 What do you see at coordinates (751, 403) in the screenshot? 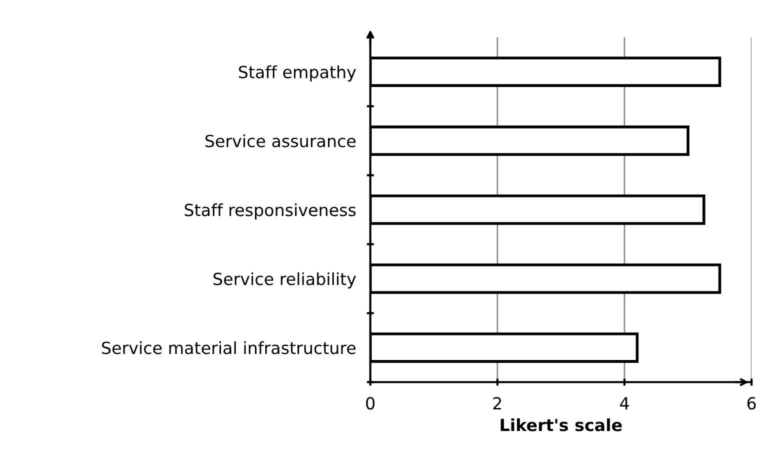
I see `x-tick-label: 6` at bounding box center [751, 403].